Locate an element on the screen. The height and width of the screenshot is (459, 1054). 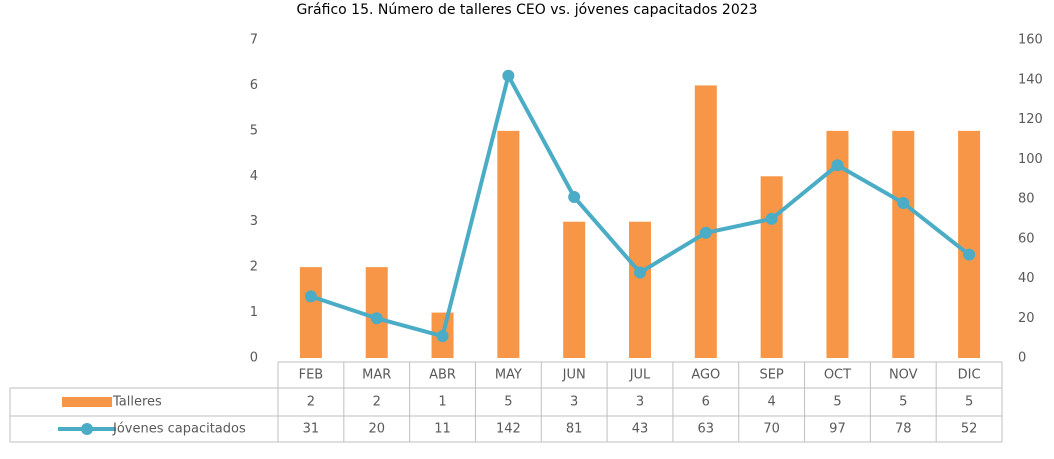
y2-tick-label: 60 is located at coordinates (1026, 238).